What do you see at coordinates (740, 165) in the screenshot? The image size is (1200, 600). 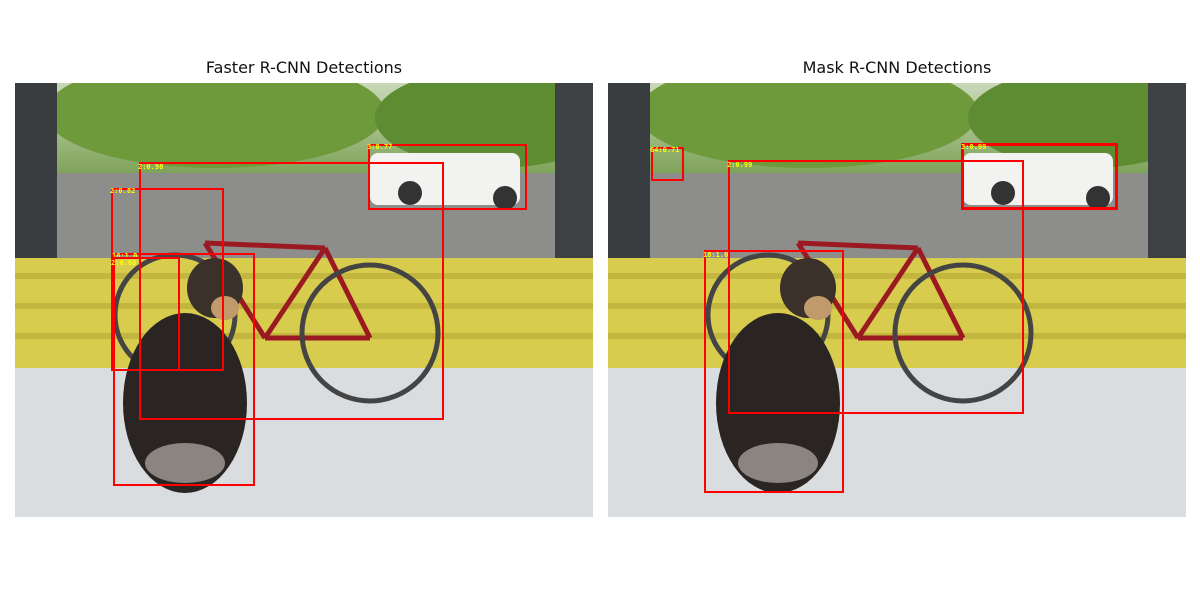 I see `detection-label: 2:0.99` at bounding box center [740, 165].